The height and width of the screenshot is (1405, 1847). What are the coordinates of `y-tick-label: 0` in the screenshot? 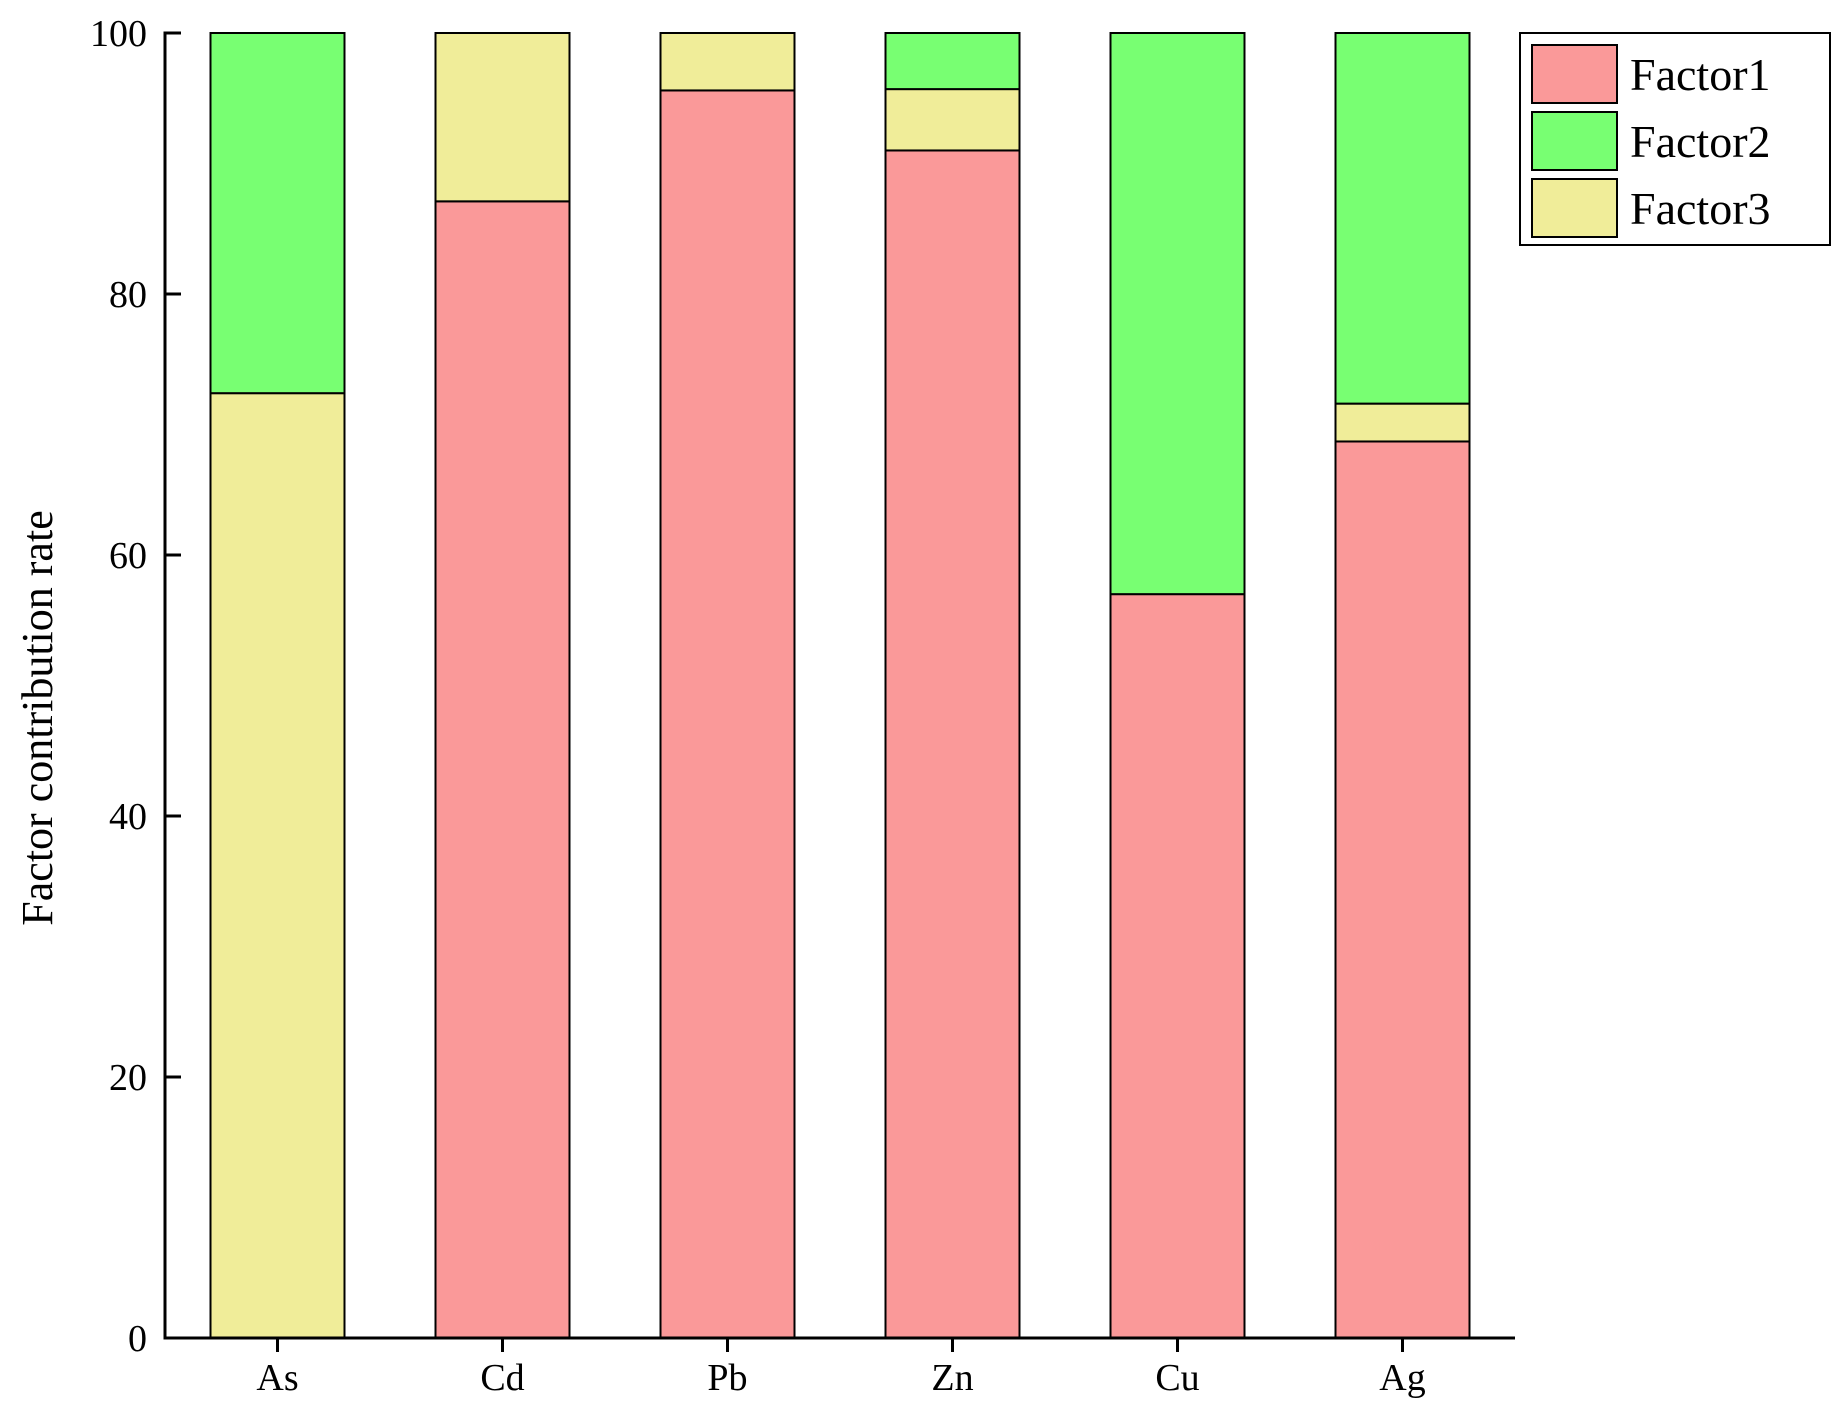 It's located at (137, 1339).